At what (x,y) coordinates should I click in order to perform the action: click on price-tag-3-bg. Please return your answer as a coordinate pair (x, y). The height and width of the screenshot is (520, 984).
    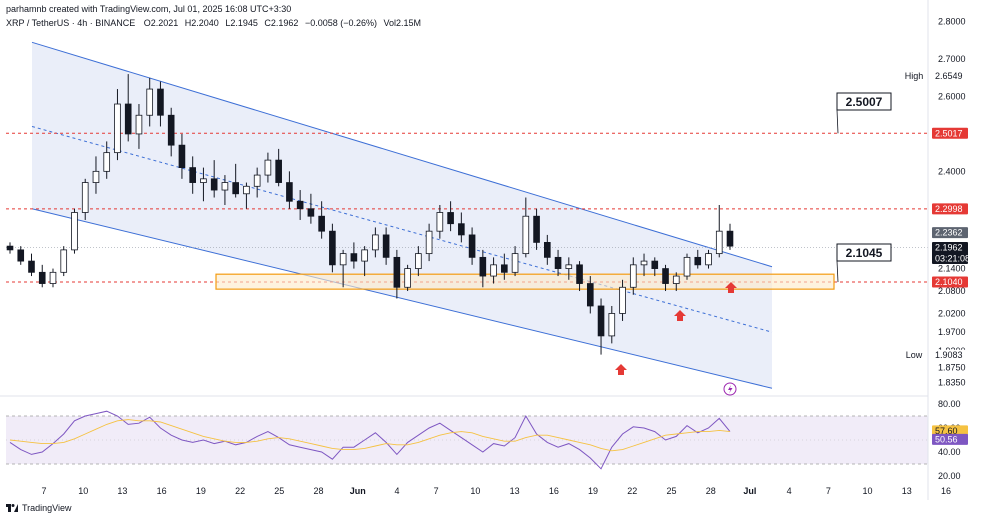
    Looking at the image, I should click on (950, 355).